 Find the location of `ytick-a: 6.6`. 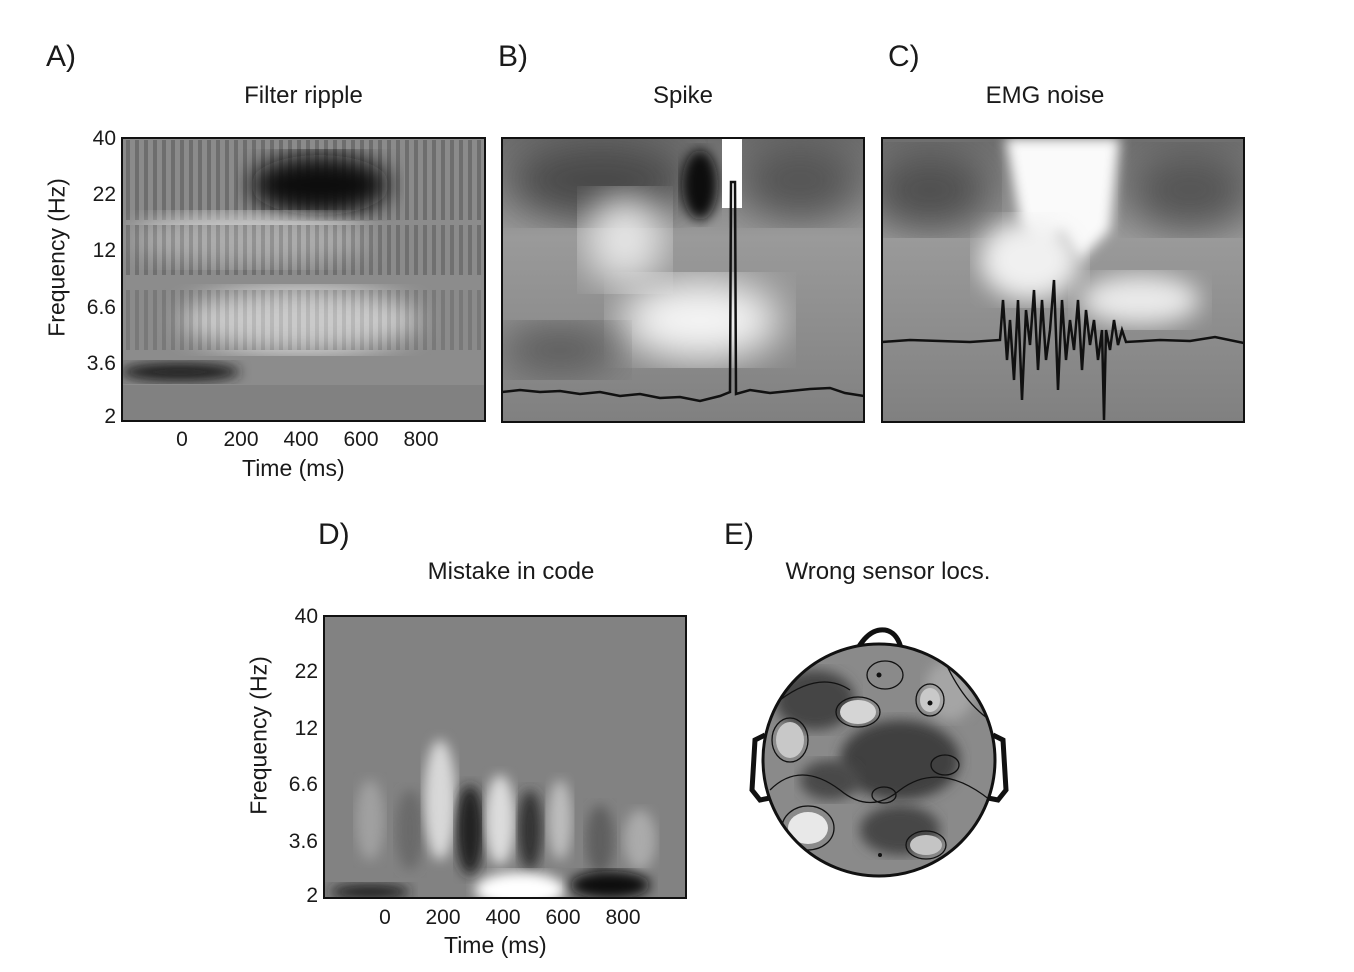

ytick-a: 6.6 is located at coordinates (101, 307).